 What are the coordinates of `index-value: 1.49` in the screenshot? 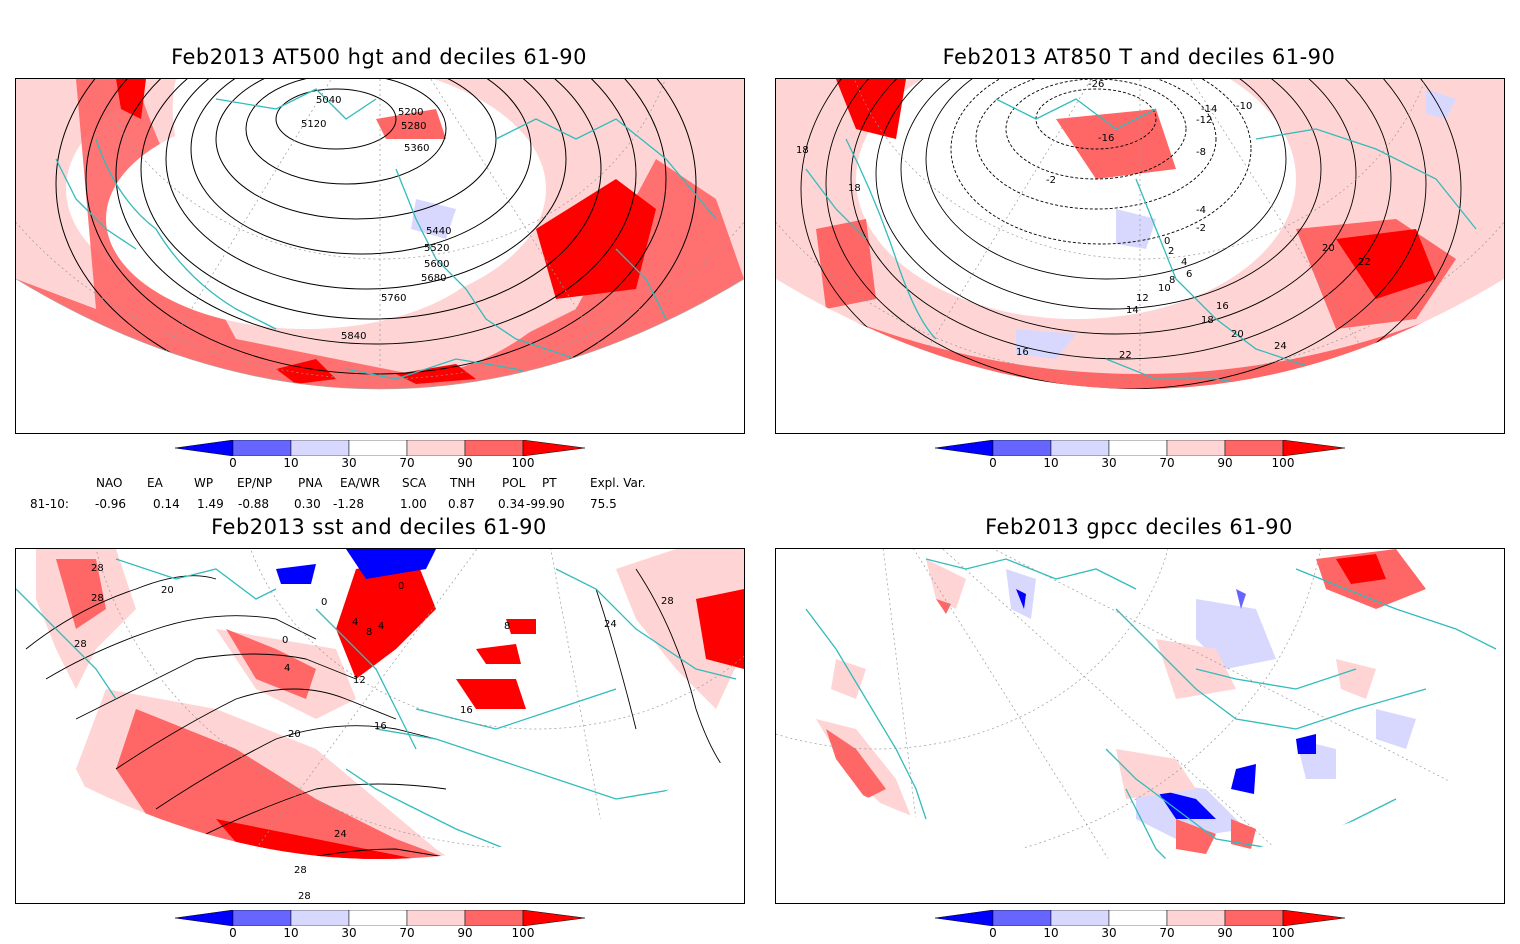 It's located at (210, 504).